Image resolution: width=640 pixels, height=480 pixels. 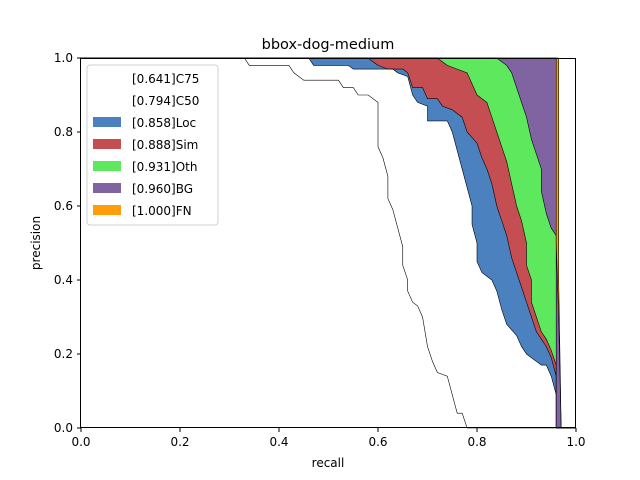 I want to click on y-tick-label: 0.4, so click(x=63, y=280).